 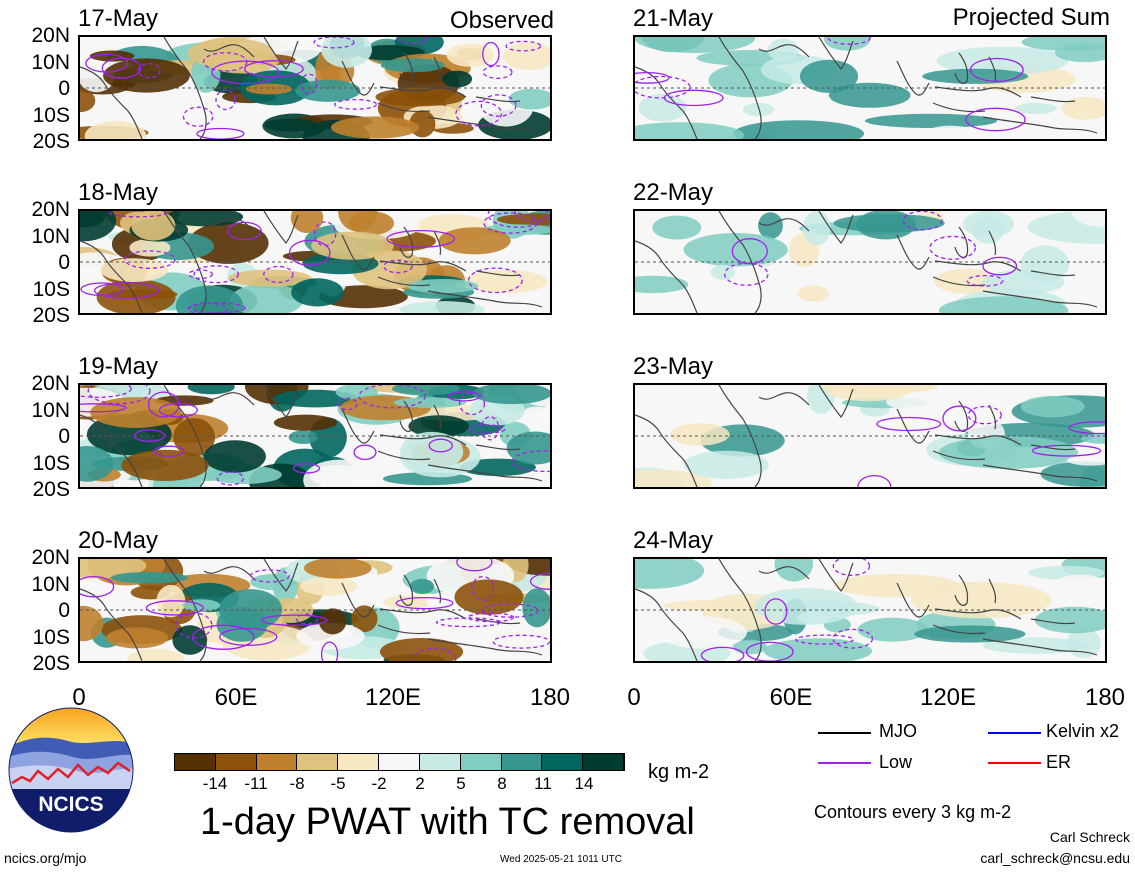 What do you see at coordinates (1031, 17) in the screenshot?
I see `projected-title: Projected Sum` at bounding box center [1031, 17].